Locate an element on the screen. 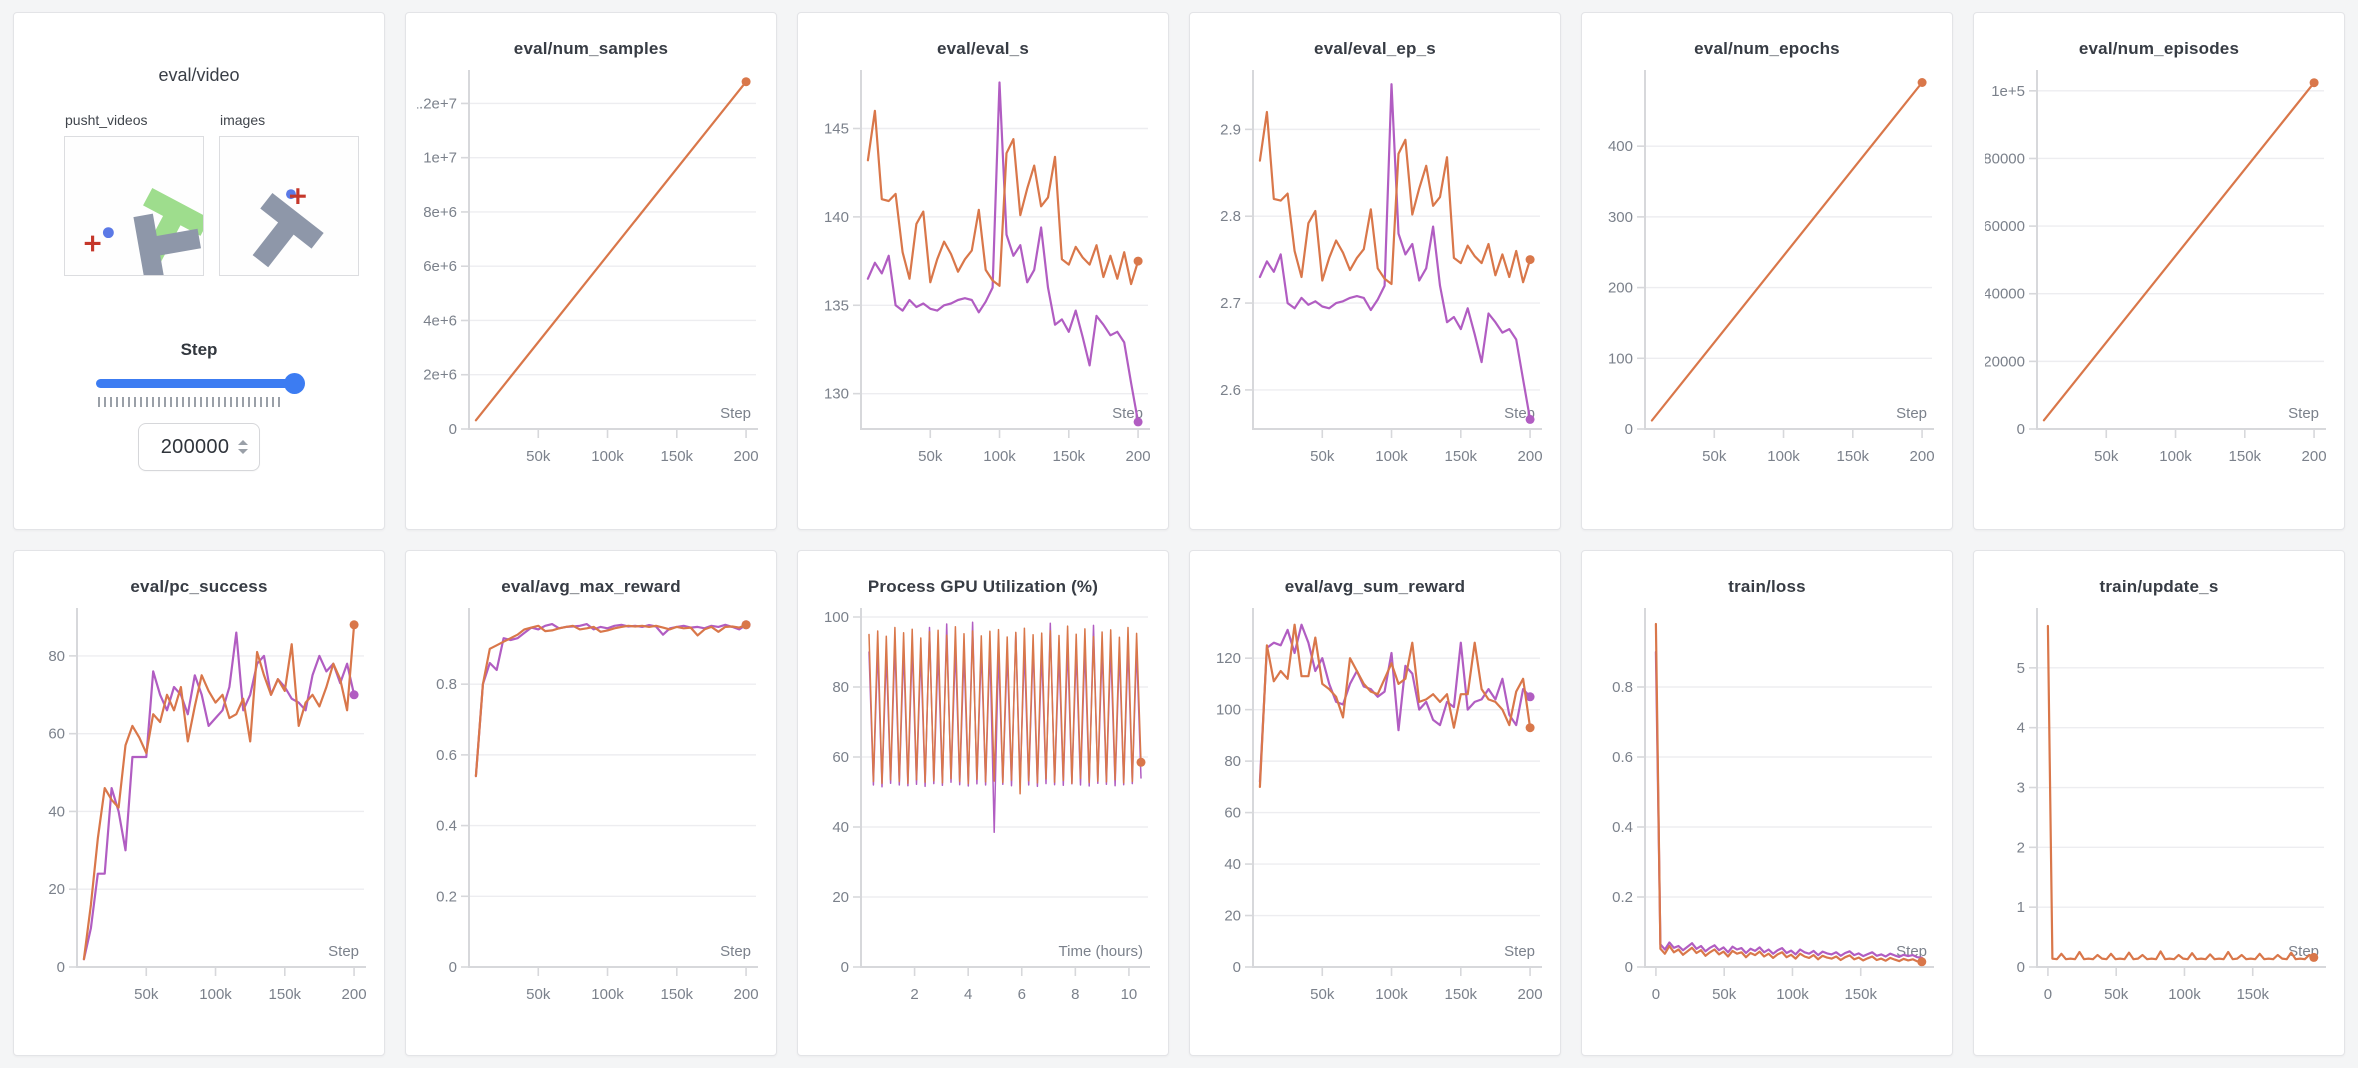  svg-text: 1e+7 is located at coordinates (440, 158).